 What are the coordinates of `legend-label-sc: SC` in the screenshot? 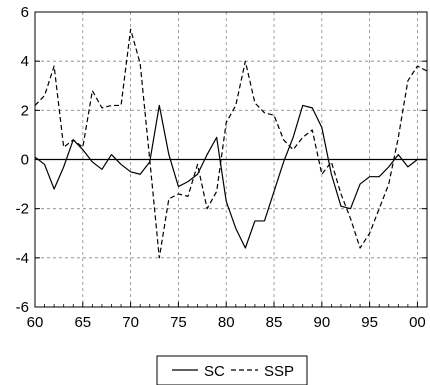 It's located at (214, 371).